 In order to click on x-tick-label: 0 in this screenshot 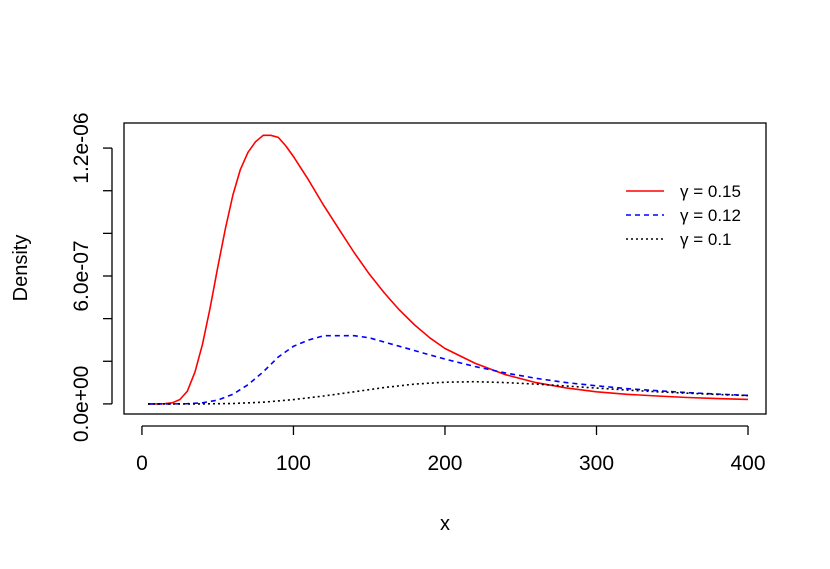, I will do `click(142, 463)`.